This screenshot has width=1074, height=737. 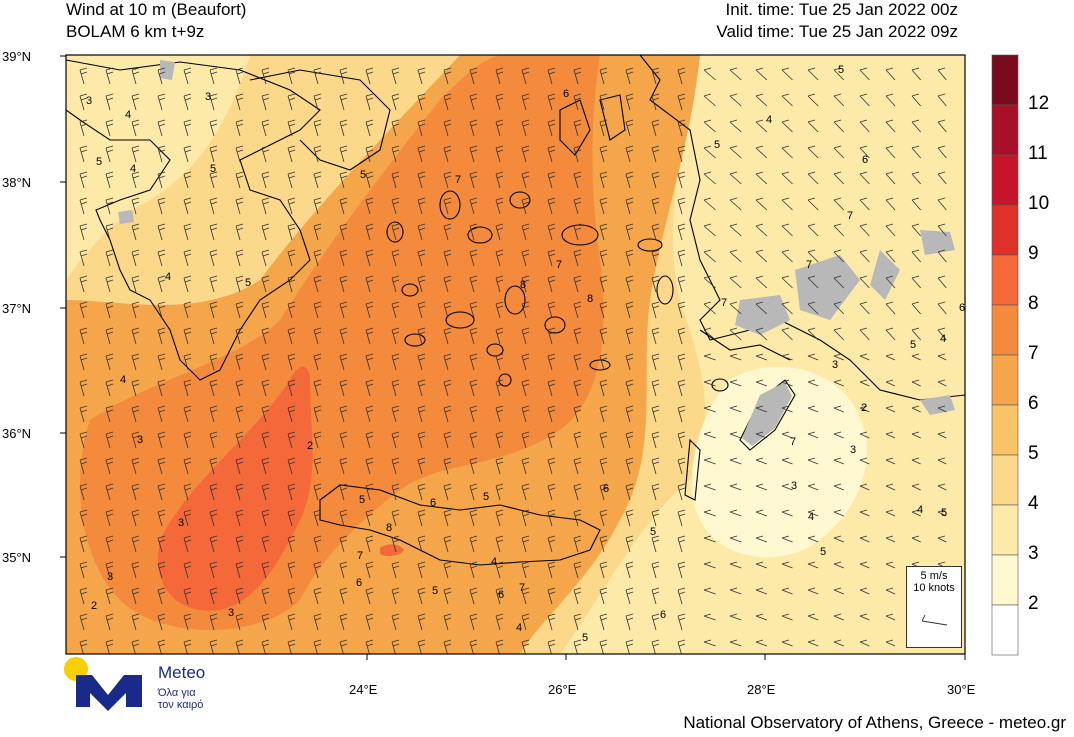 I want to click on contour-label: 8, so click(x=590, y=299).